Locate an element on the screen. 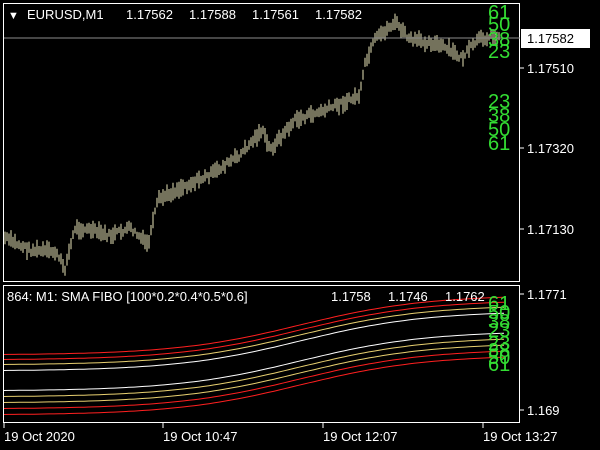 The image size is (600, 450). ohlc-close: 1.17582 is located at coordinates (338, 14).